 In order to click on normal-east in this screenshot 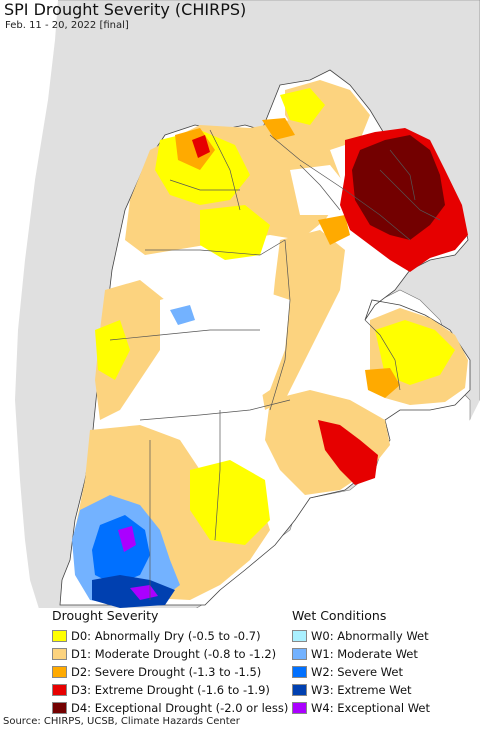, I will do `click(320, 190)`.